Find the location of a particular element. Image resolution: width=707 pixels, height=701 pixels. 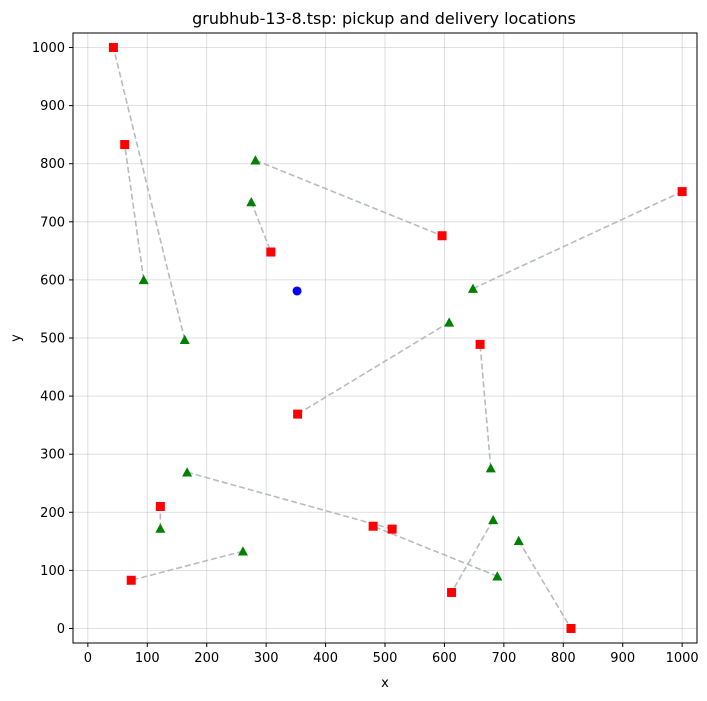

x-axis: 0 100 200 300 400 500 600 700 800 900 1000 is located at coordinates (391, 654).